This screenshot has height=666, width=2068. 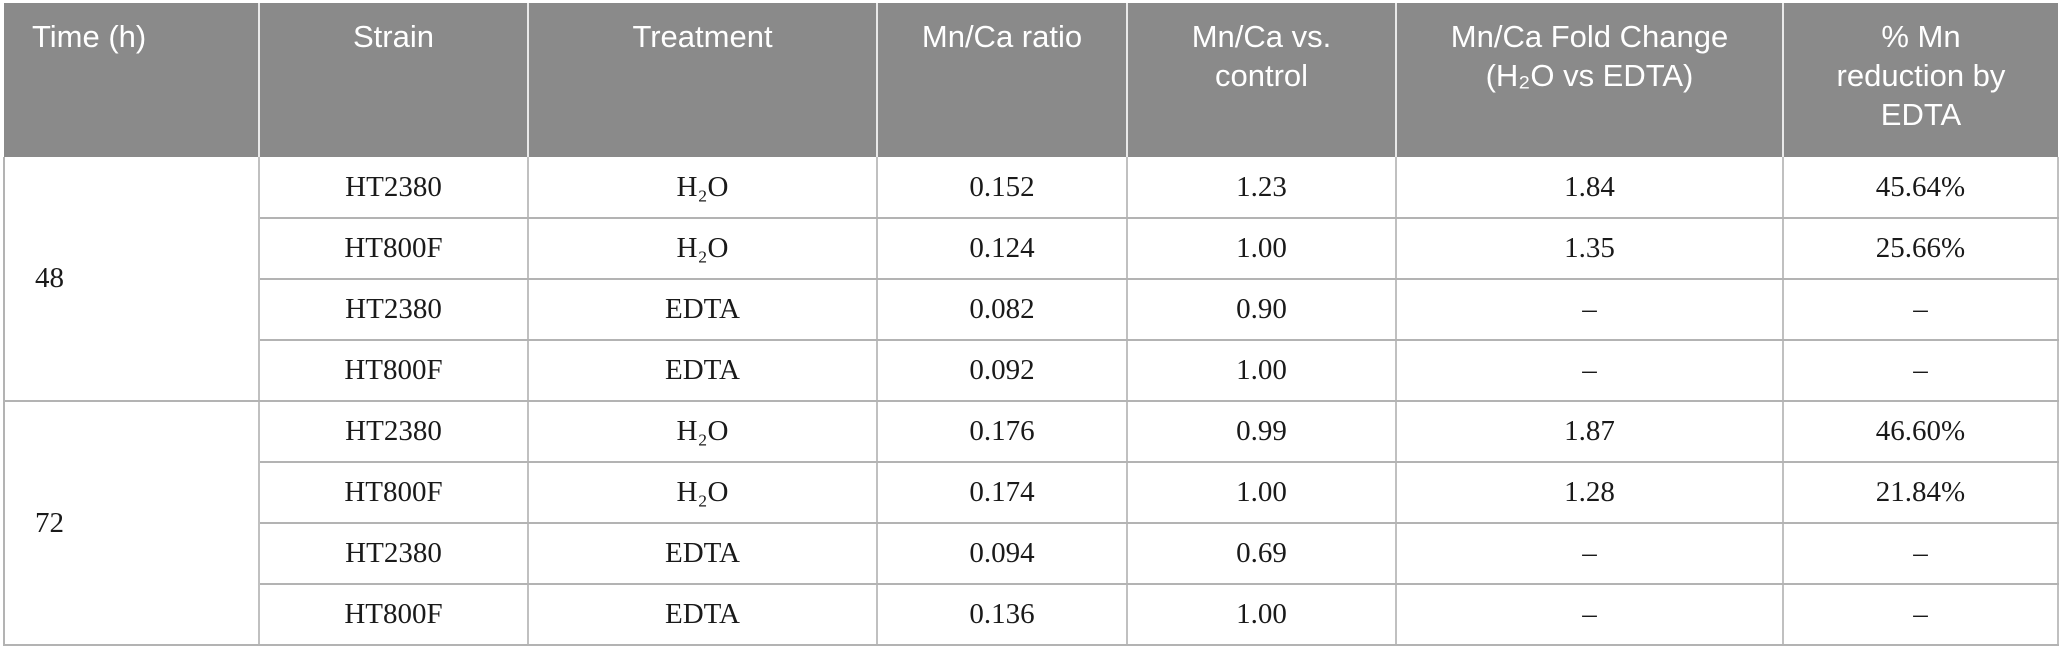 What do you see at coordinates (1590, 249) in the screenshot?
I see `cell-fold-change: 1.35` at bounding box center [1590, 249].